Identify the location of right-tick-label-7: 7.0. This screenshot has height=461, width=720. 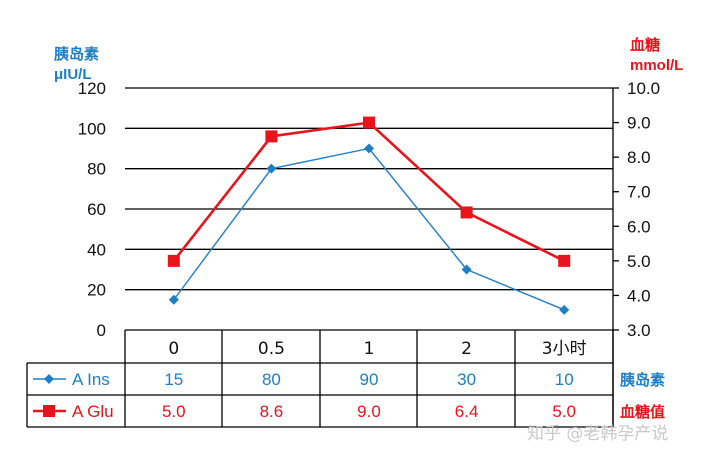
(639, 192).